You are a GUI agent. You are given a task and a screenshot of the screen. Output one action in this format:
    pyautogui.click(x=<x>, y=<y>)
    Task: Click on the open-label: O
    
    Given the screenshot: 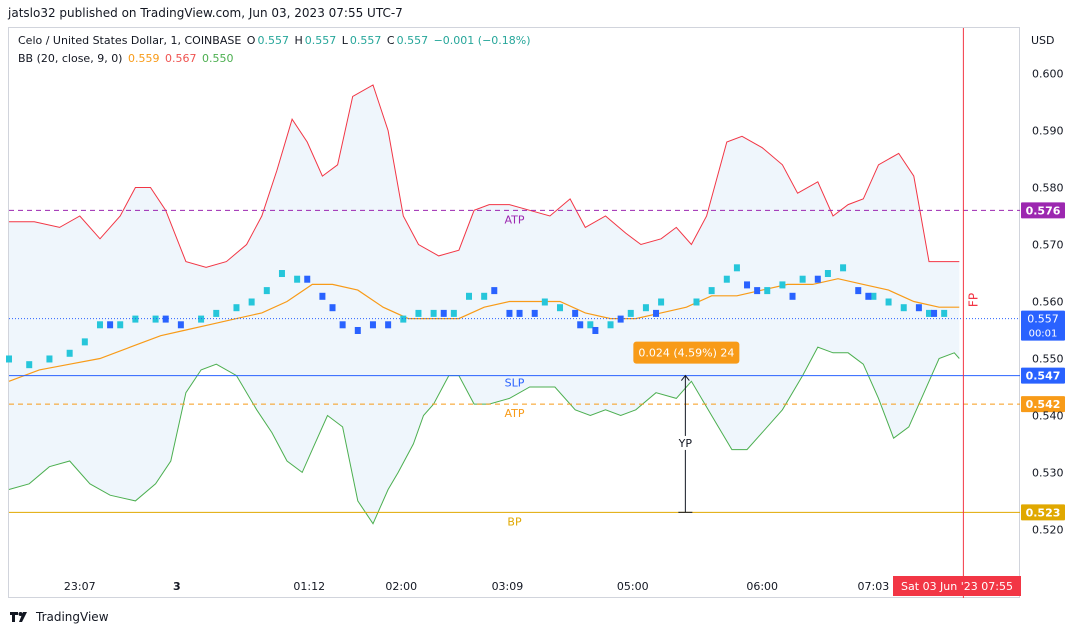 What is the action you would take?
    pyautogui.click(x=251, y=40)
    